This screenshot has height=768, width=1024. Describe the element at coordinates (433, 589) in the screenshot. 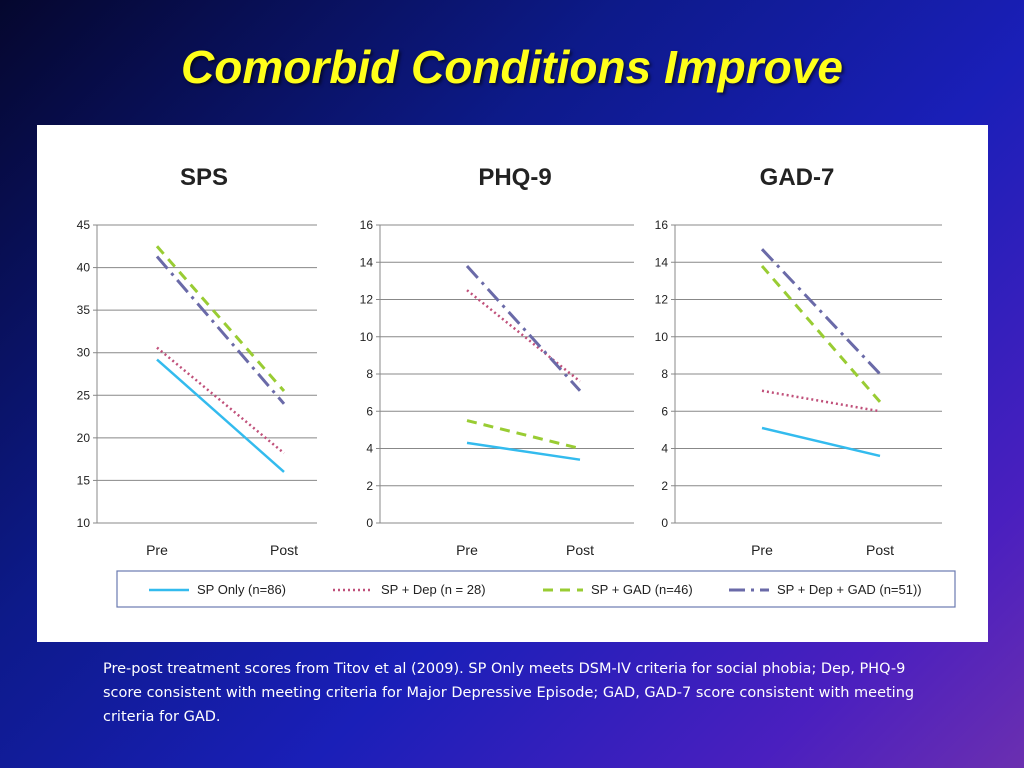

I see `legend-label-sp-dep: SP + Dep (n = 28)` at that location.